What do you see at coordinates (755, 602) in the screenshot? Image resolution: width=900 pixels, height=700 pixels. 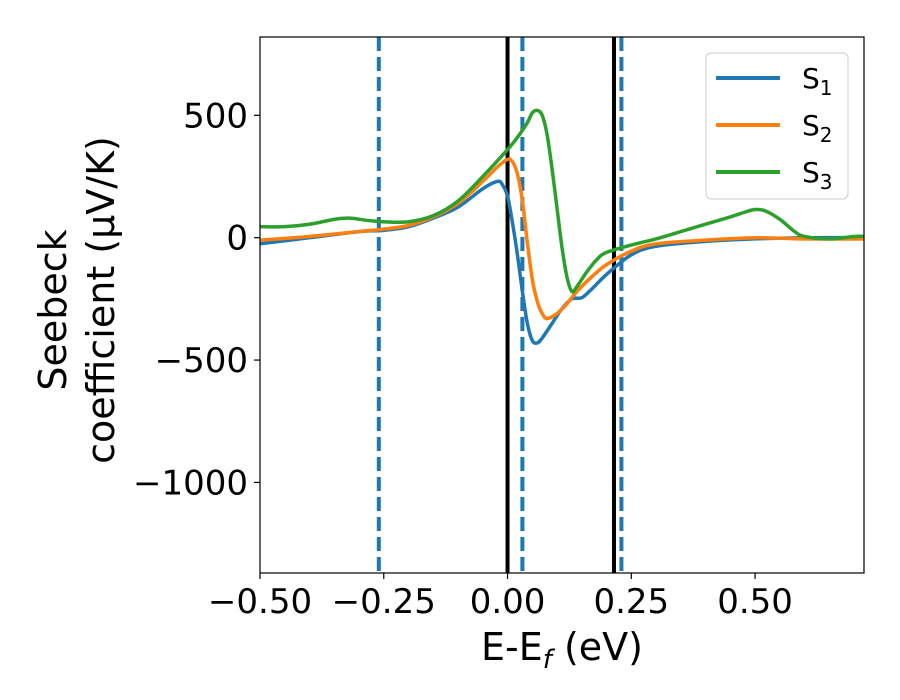 I see `x-tick-label: 0.50` at bounding box center [755, 602].